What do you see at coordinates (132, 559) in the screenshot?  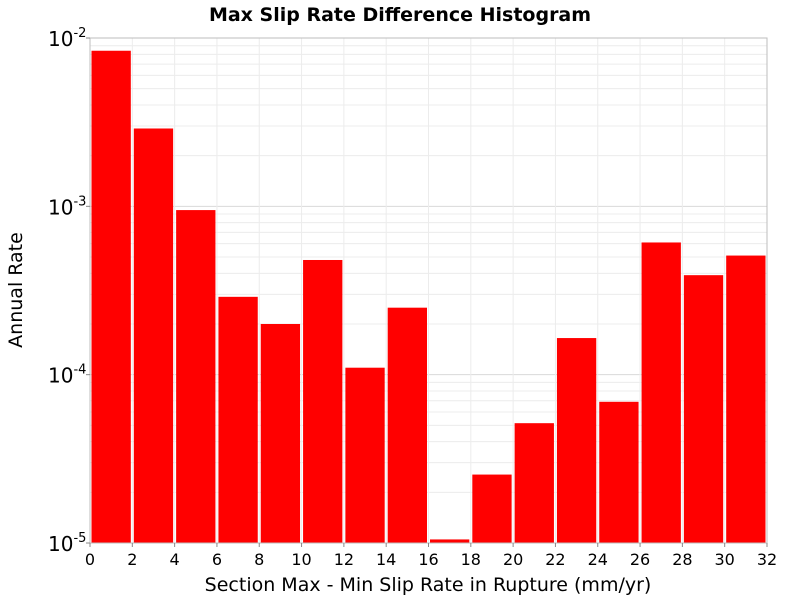 I see `x-tick-label: 2` at bounding box center [132, 559].